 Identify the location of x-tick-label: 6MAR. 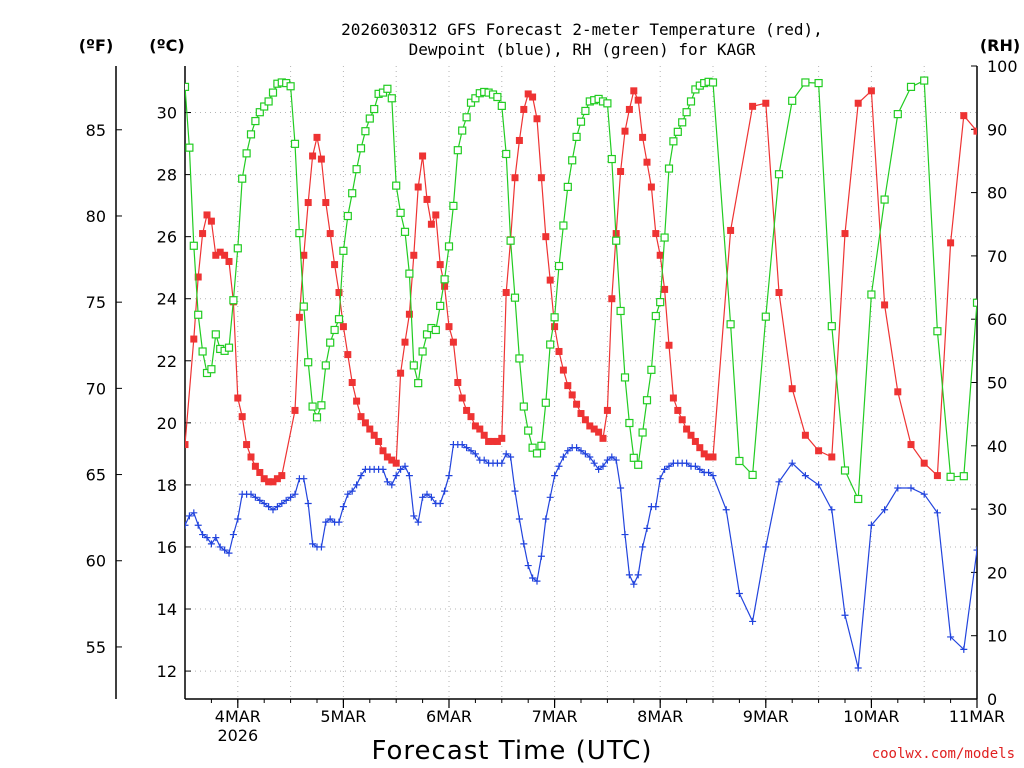
(449, 716).